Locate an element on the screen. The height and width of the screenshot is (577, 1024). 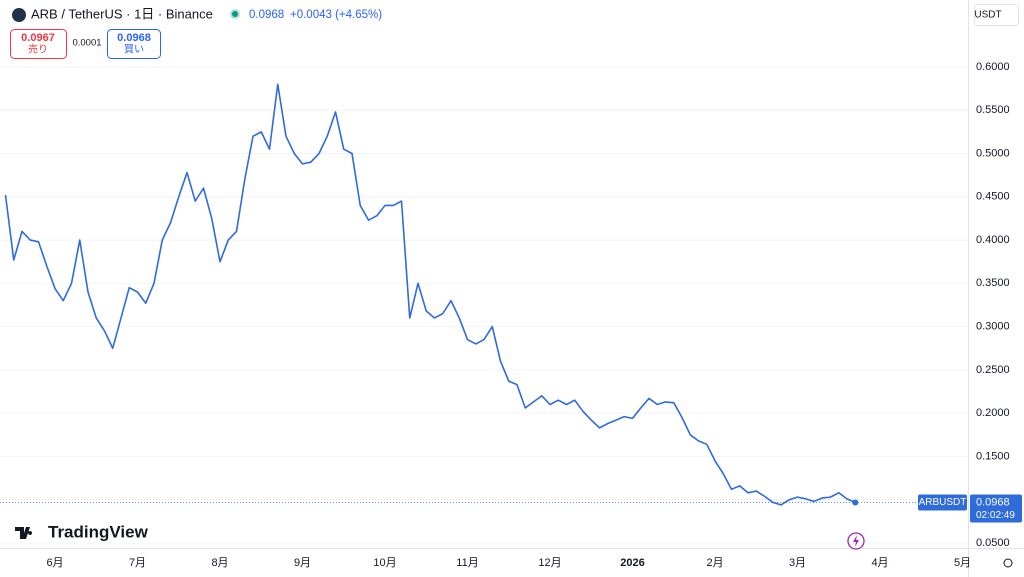
y-tick-label: 0.2500 is located at coordinates (993, 370).